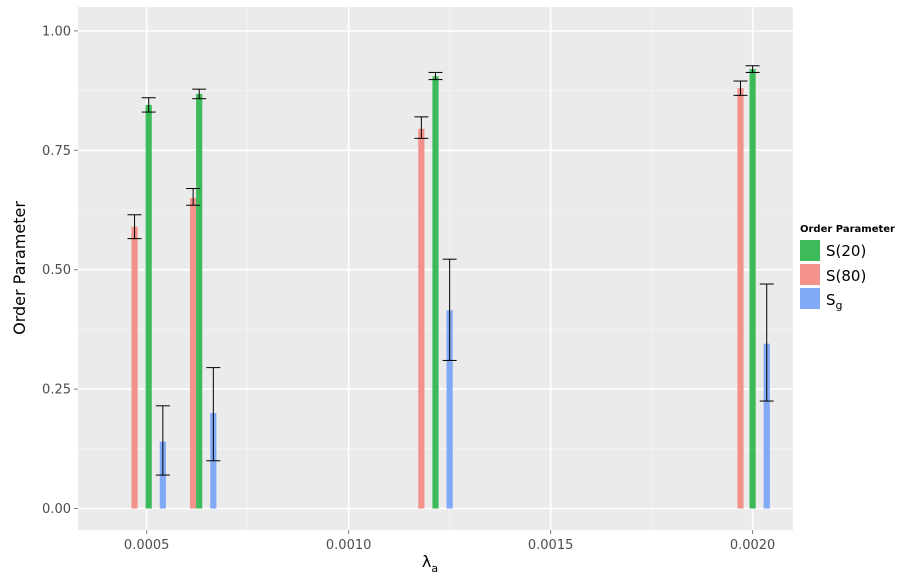 Image resolution: width=917 pixels, height=579 pixels. I want to click on x-tick-label: 0.0010, so click(349, 545).